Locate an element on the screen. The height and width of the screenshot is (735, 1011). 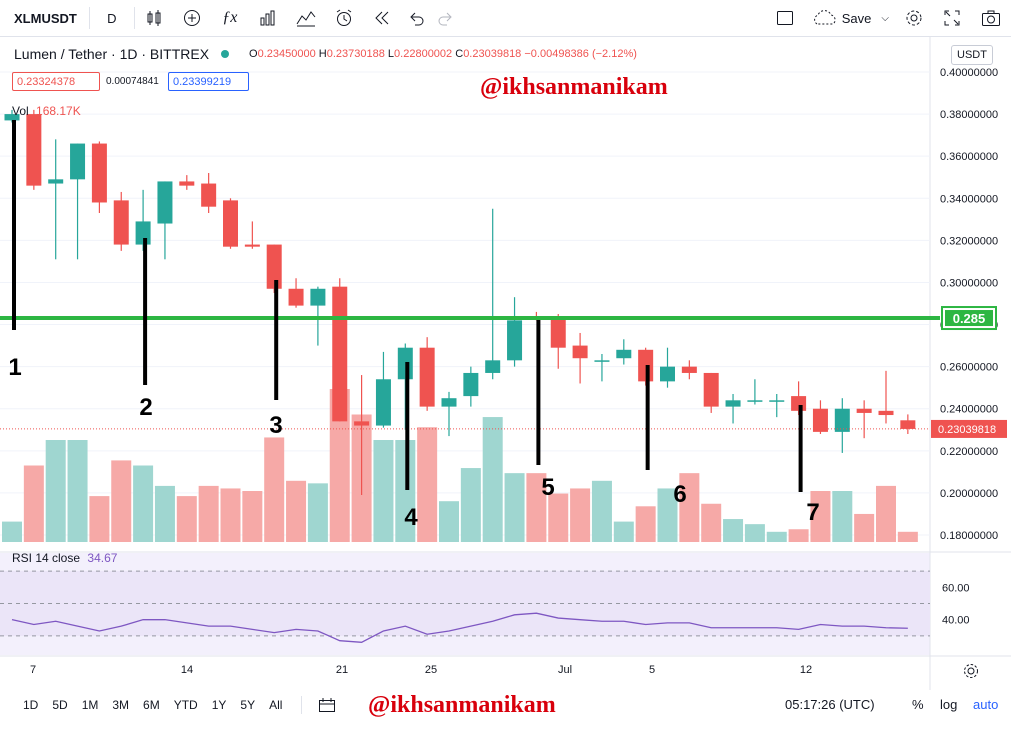
currency-button: USDT is located at coordinates (972, 55).